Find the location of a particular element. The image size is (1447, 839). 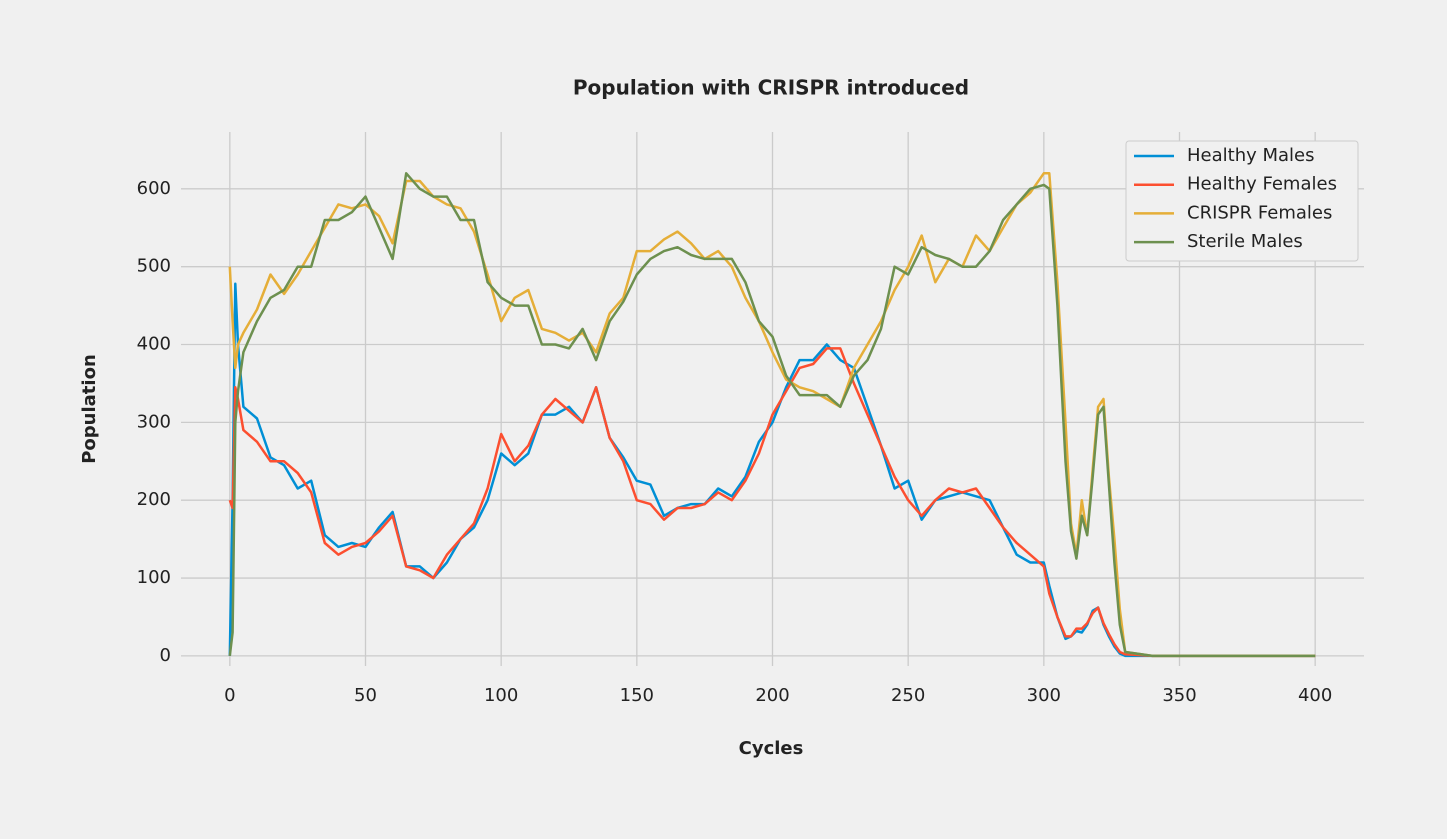

y-tick-label: 300 is located at coordinates (154, 421).